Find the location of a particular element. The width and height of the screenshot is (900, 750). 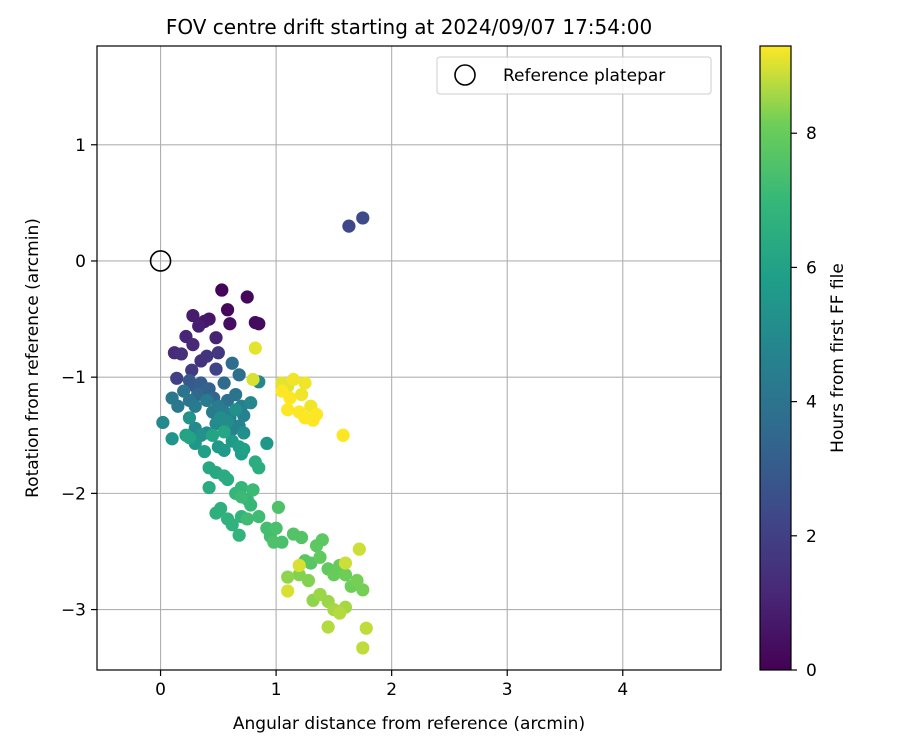

x-tick-label: 3 is located at coordinates (507, 690).